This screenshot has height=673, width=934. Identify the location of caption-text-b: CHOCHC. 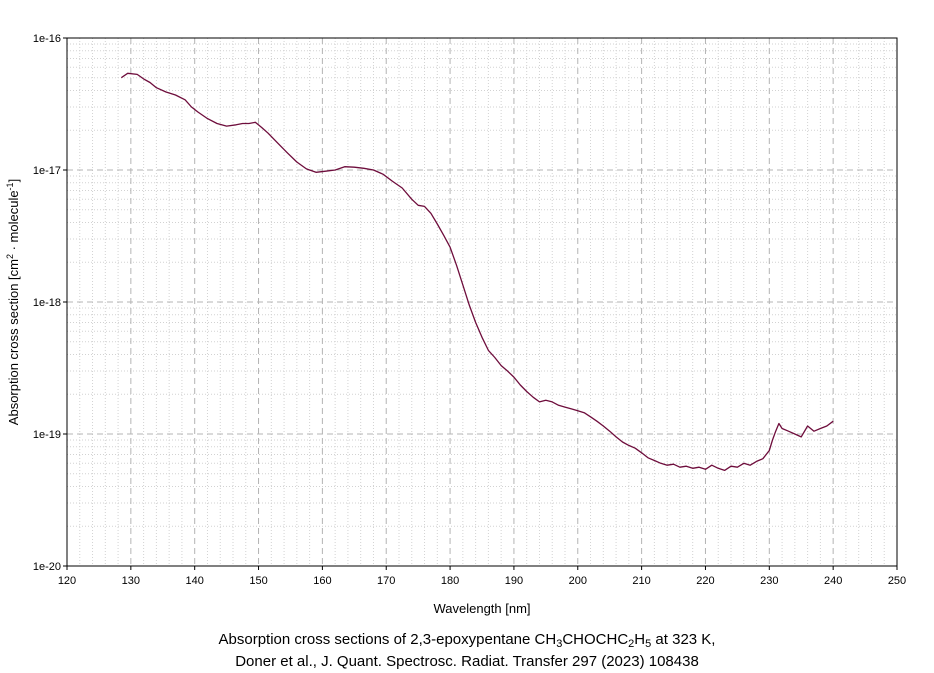
(595, 639).